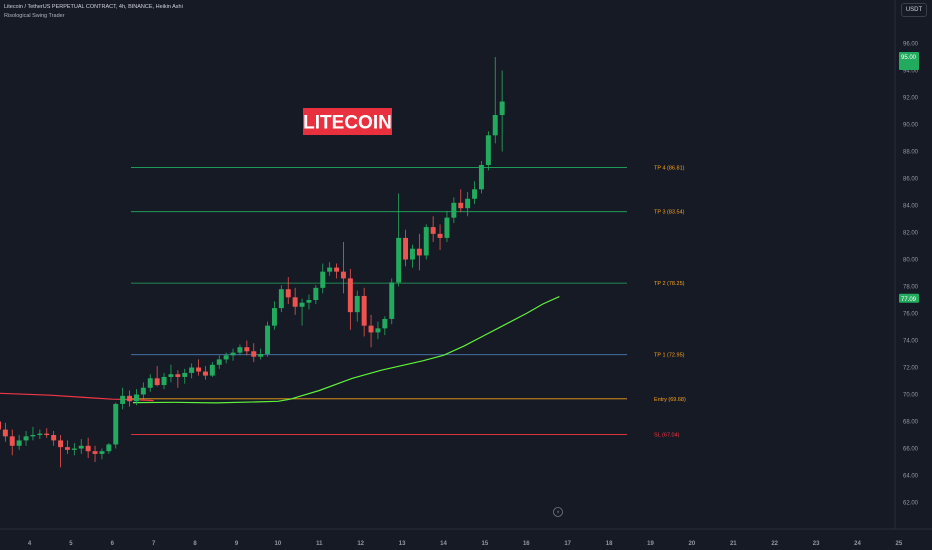  Describe the element at coordinates (911, 396) in the screenshot. I see `price-tick-label: 70.00` at that location.